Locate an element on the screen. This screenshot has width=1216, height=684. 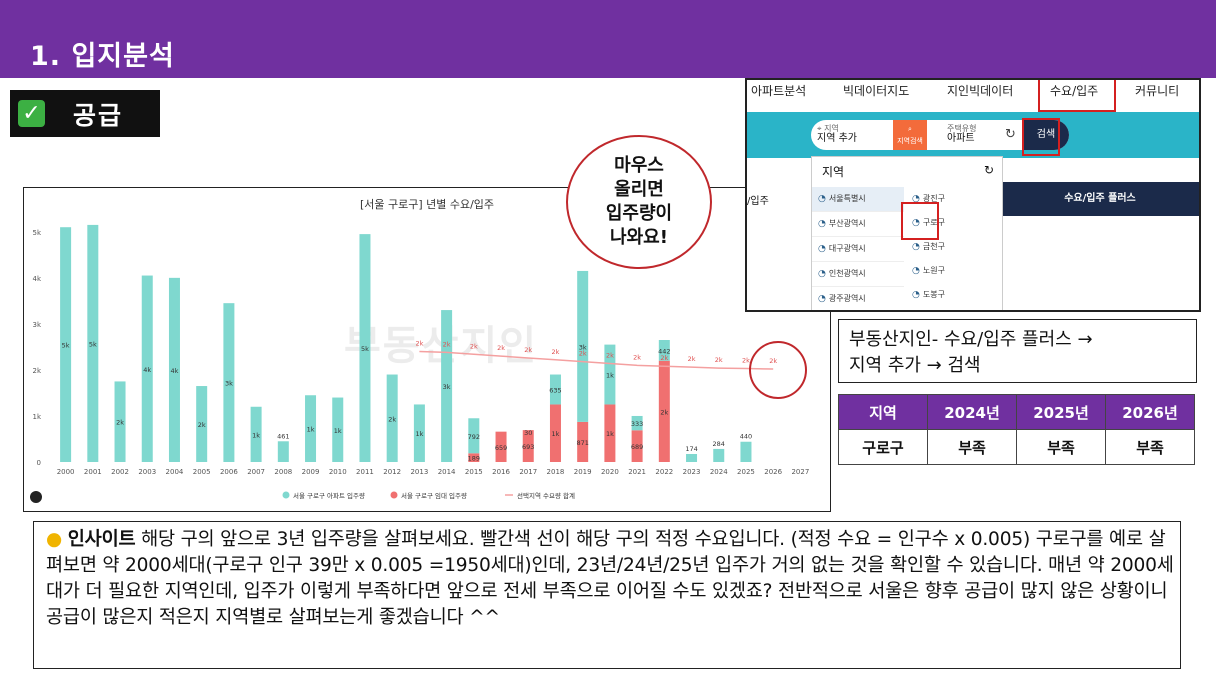
left-column-head: /입주 is located at coordinates (758, 201).